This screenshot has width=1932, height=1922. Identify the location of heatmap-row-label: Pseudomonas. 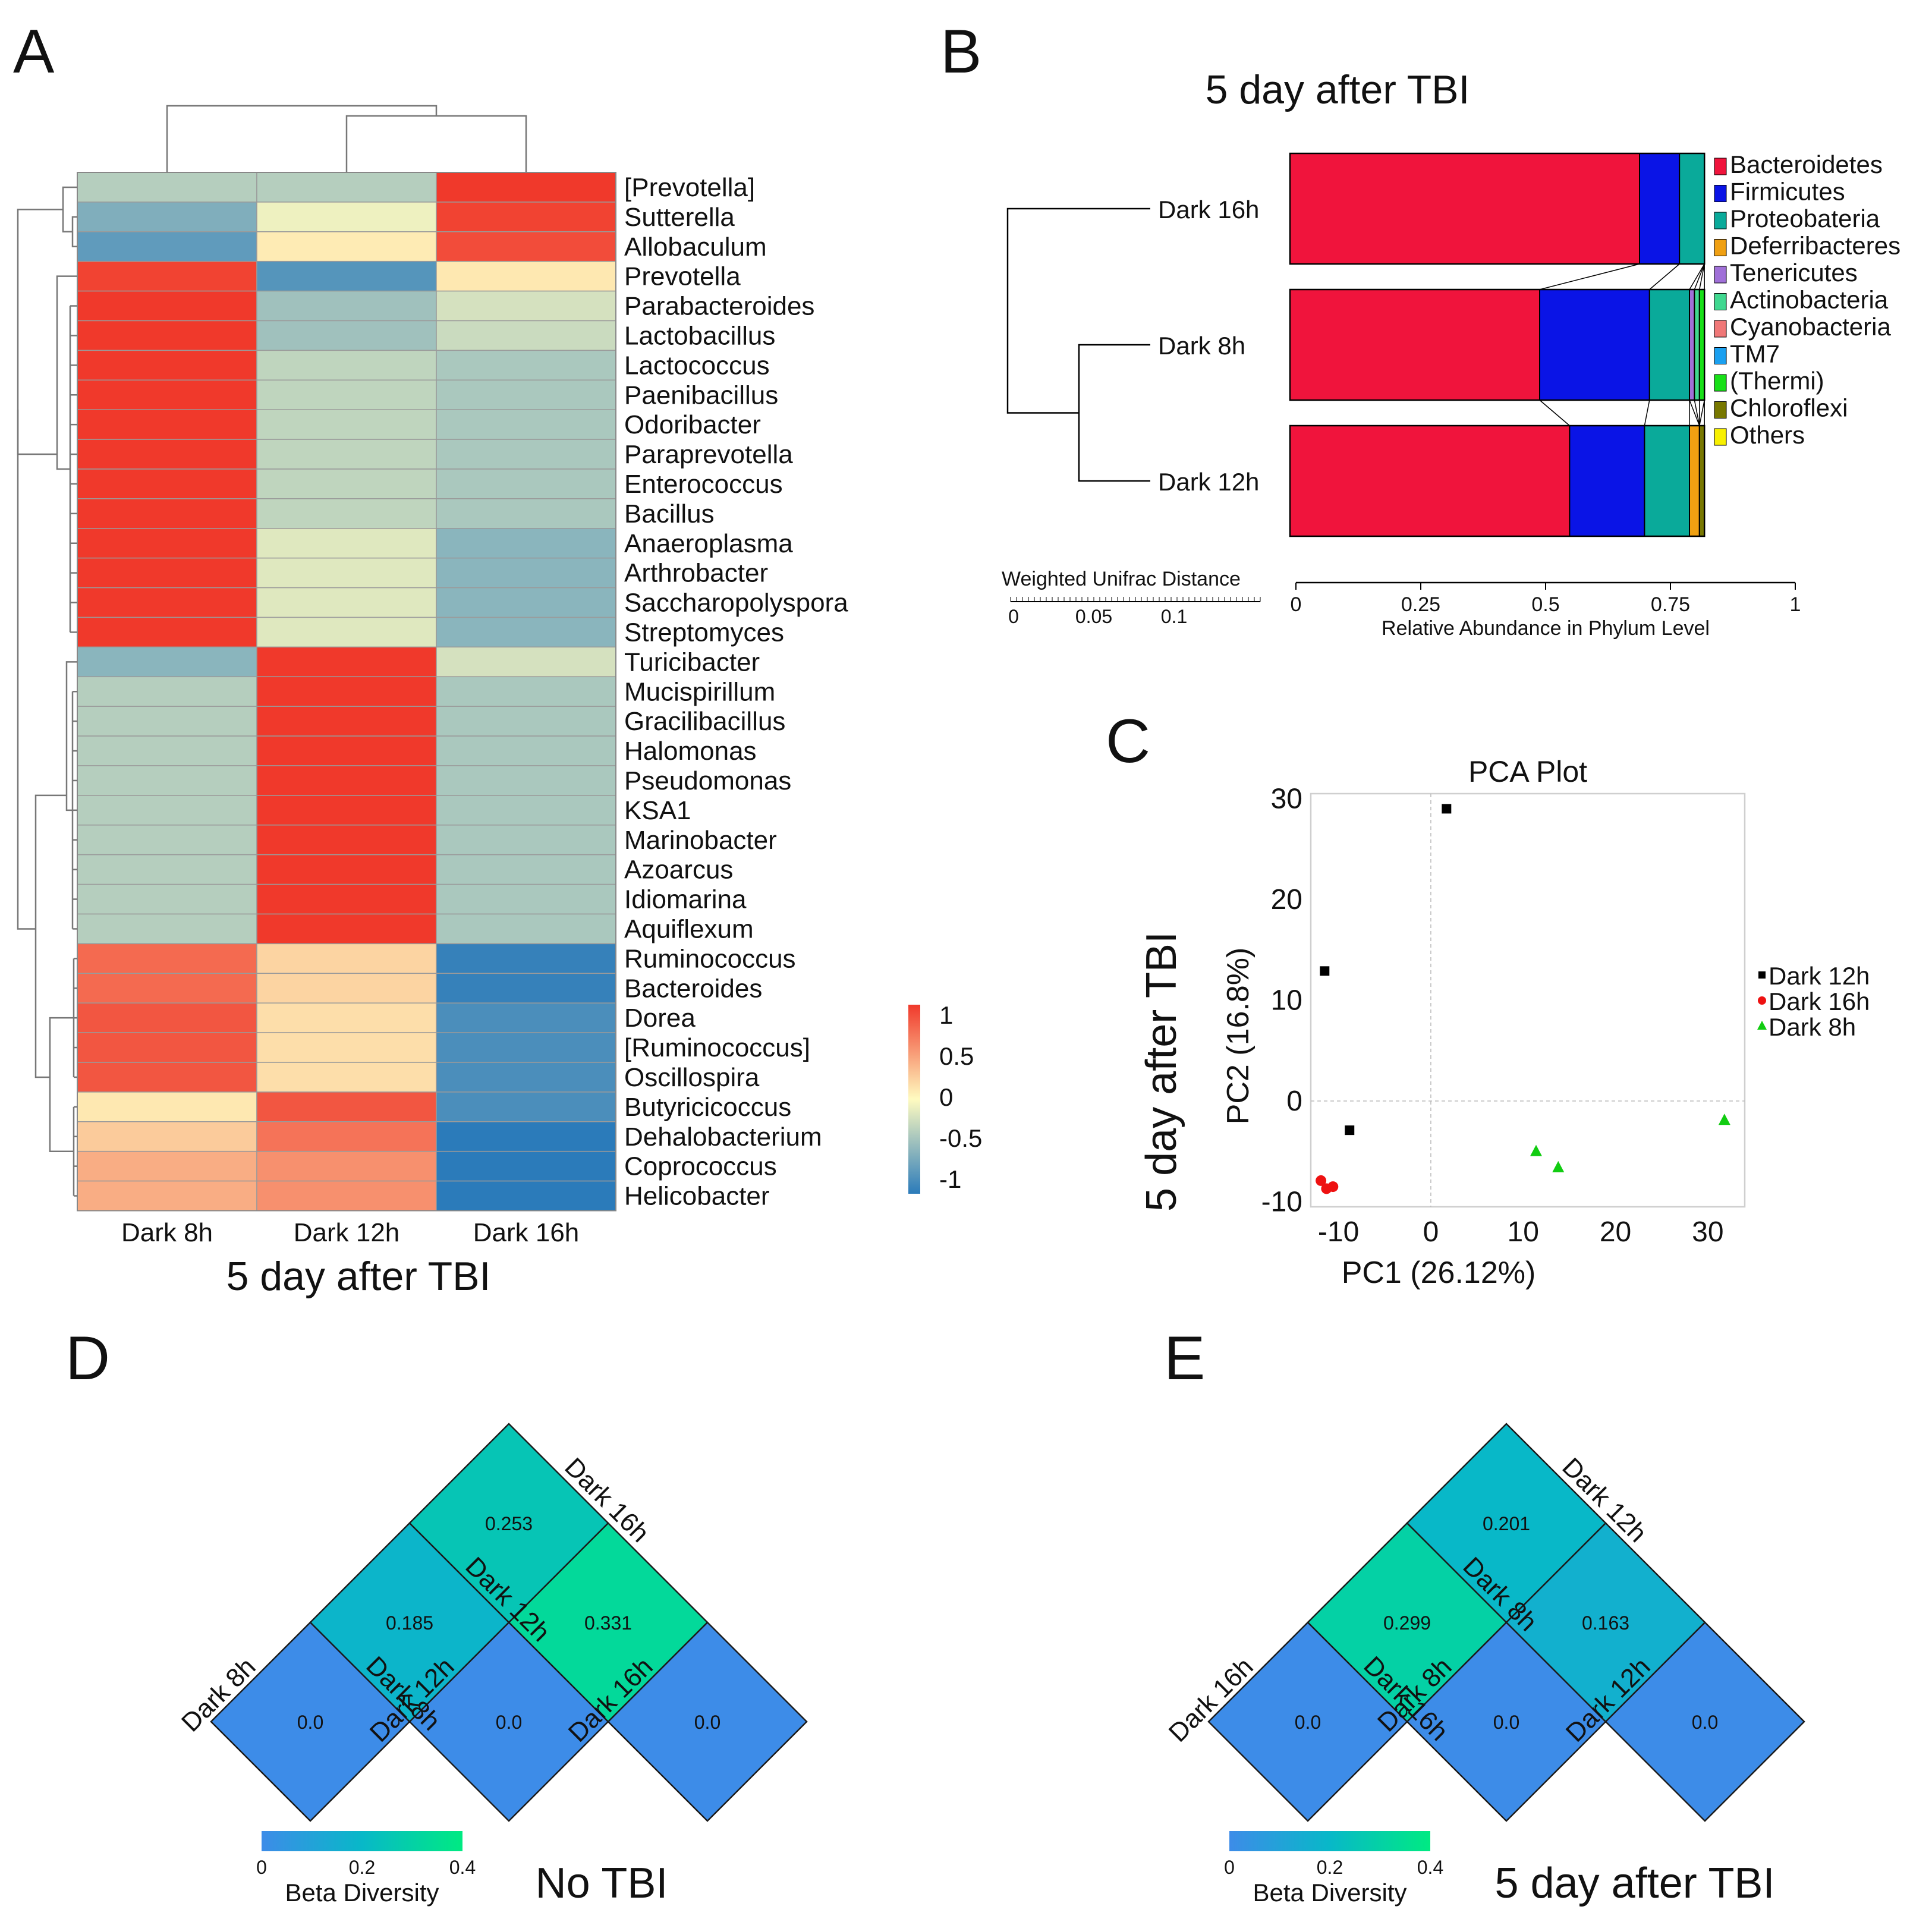
(708, 780).